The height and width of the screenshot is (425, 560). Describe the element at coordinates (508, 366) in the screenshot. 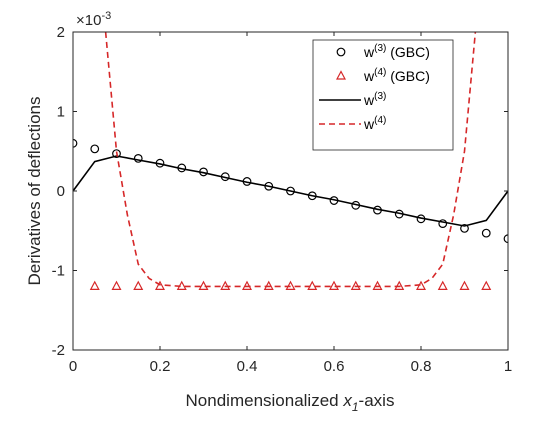

I see `x-tick-label: 1` at that location.